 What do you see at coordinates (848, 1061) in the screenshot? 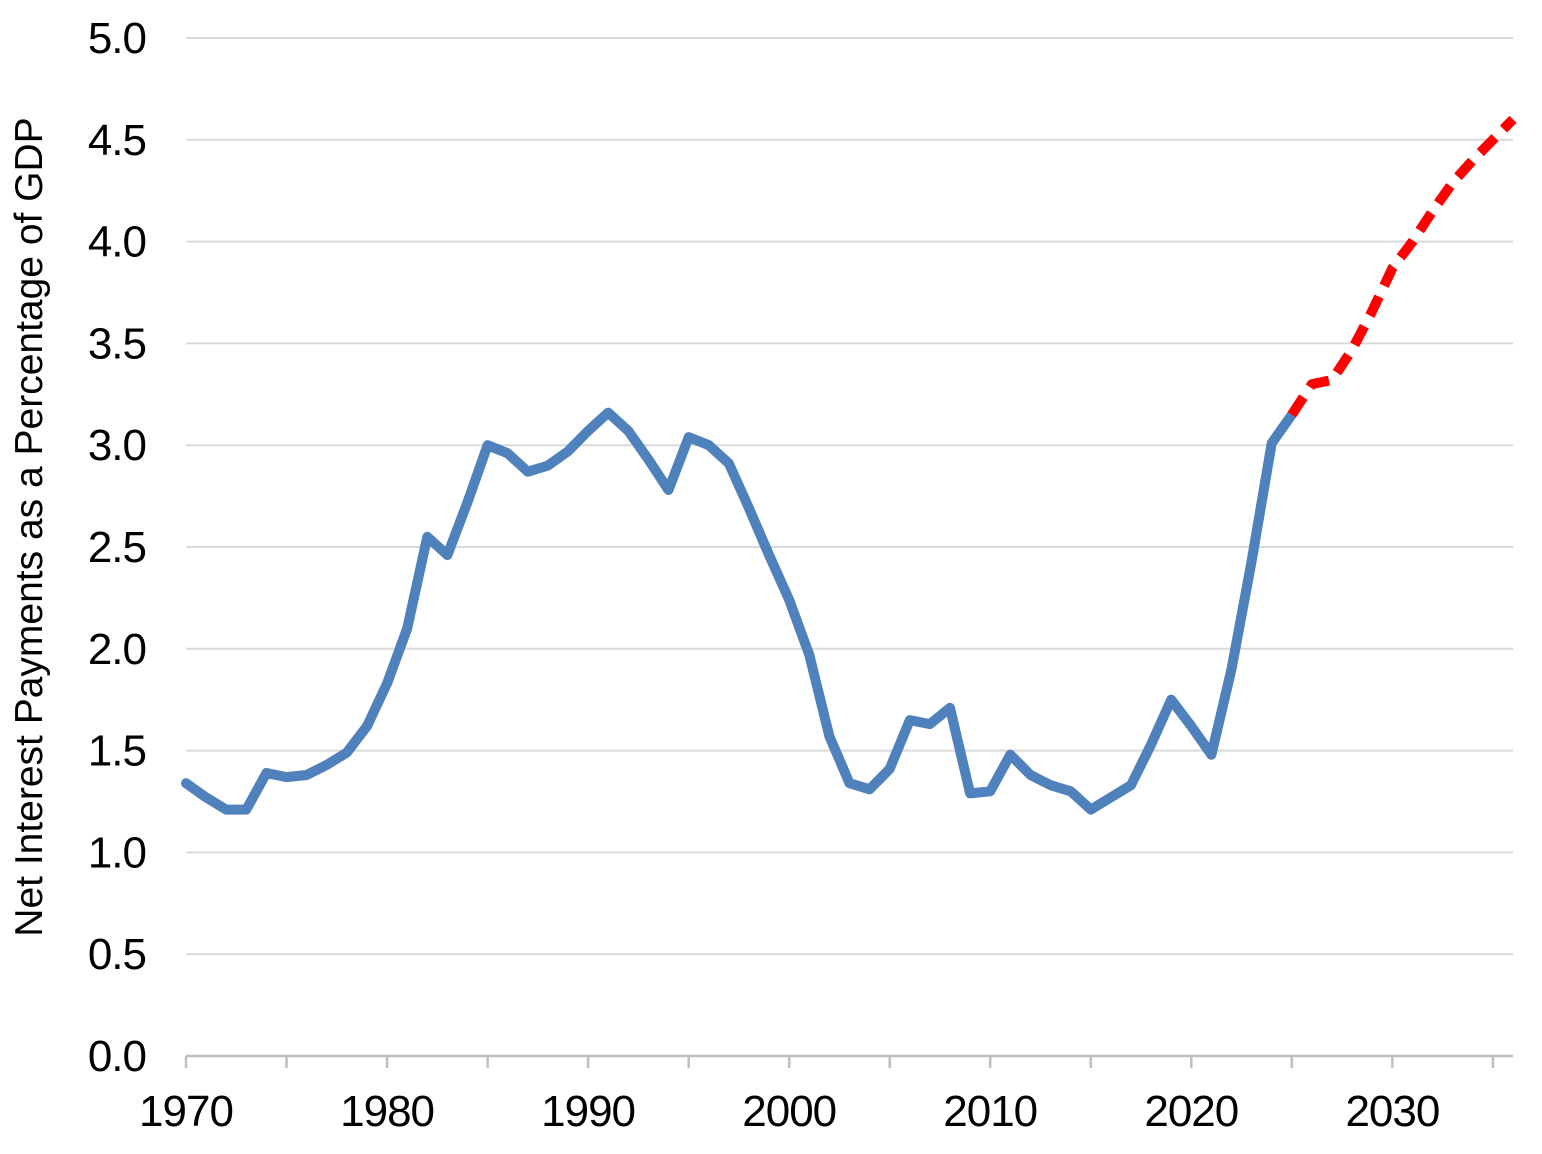
I see `axes-group` at bounding box center [848, 1061].